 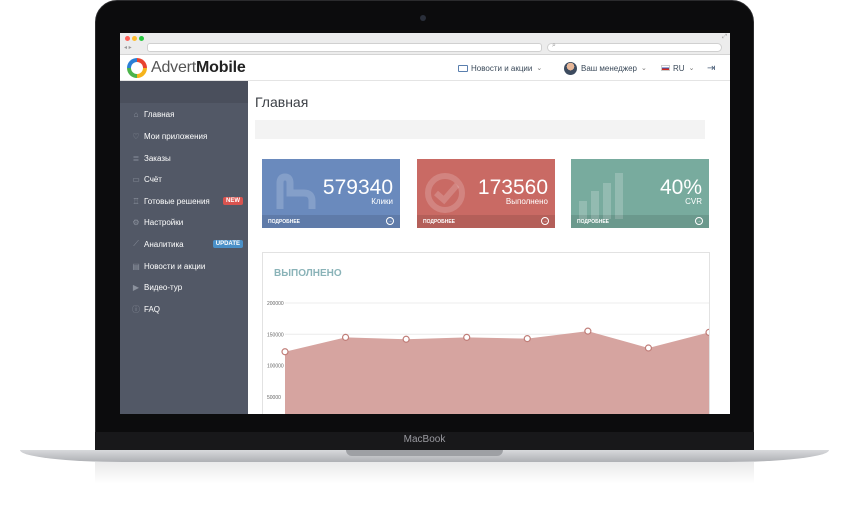 I want to click on news-icon: ▤, so click(x=136, y=266).